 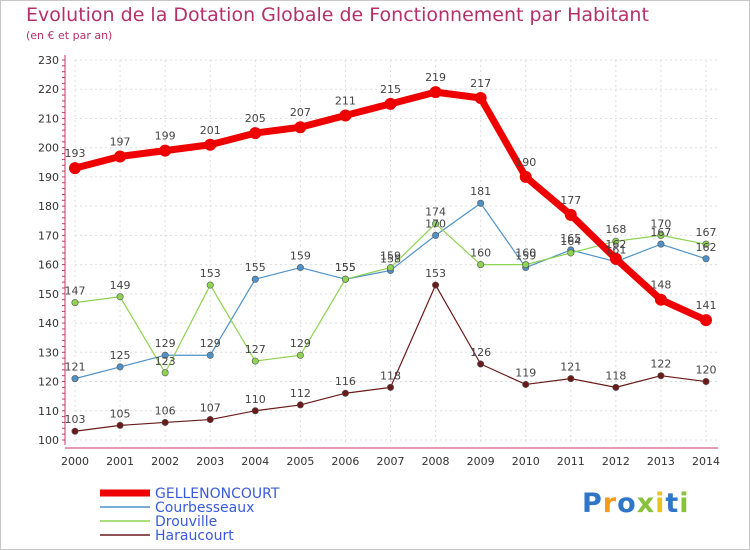 What do you see at coordinates (48, 265) in the screenshot?
I see `y-tick-label: 160` at bounding box center [48, 265].